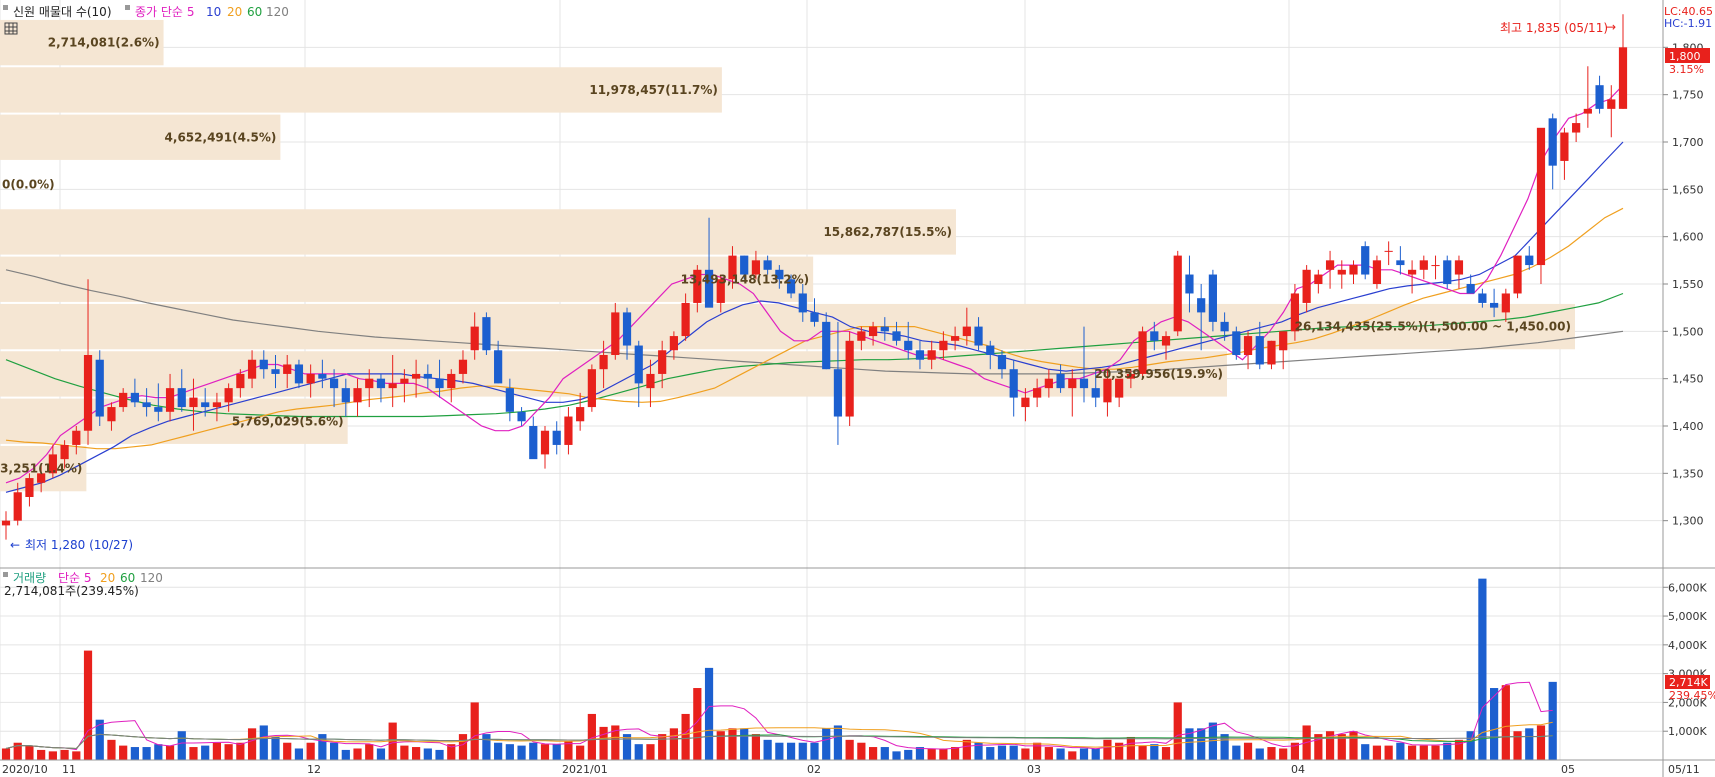 Image resolution: width=1715 pixels, height=777 pixels. I want to click on lc-label: LC:40.65, so click(1688, 11).